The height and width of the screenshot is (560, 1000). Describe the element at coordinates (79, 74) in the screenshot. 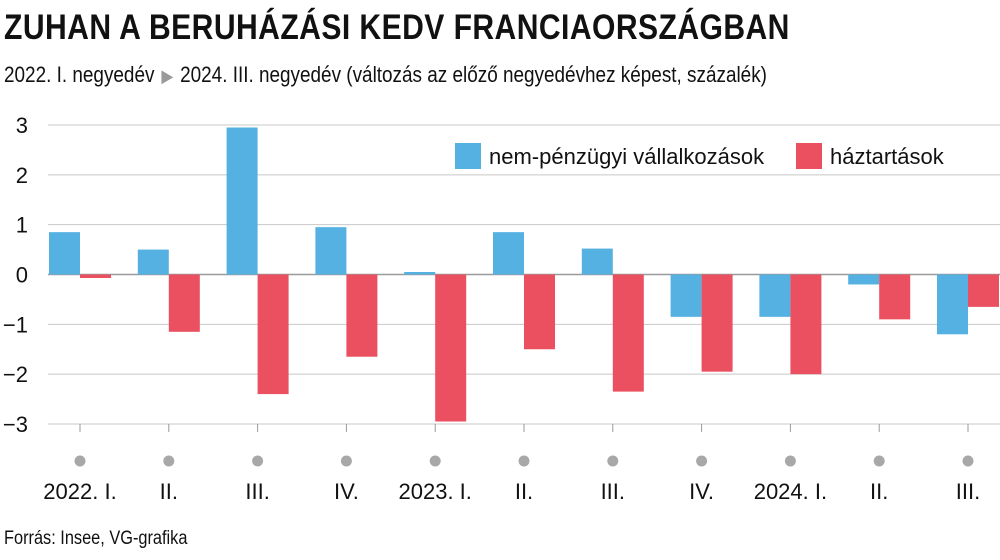

I see `subtitle-start: 2022. I. negyedév` at that location.